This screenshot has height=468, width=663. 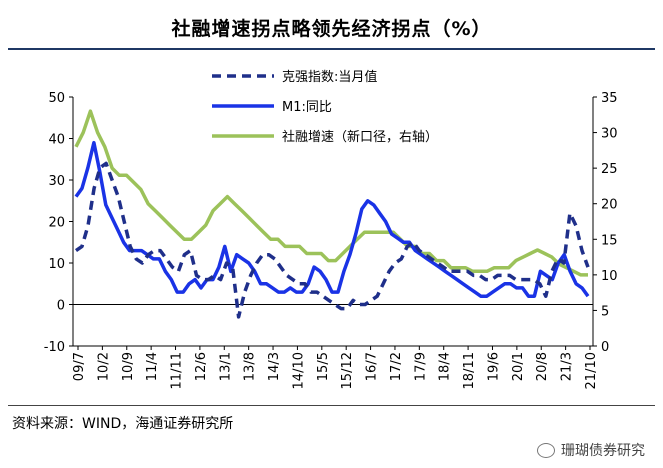 I want to click on left-tick-label: 40, so click(x=56, y=140).